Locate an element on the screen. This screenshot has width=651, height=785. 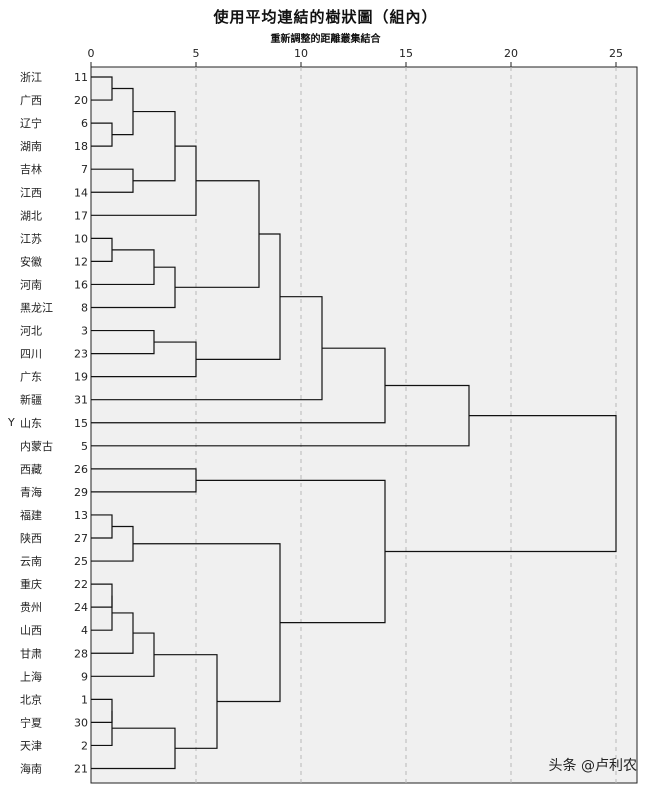
leaf-id: 24 is located at coordinates (81, 607).